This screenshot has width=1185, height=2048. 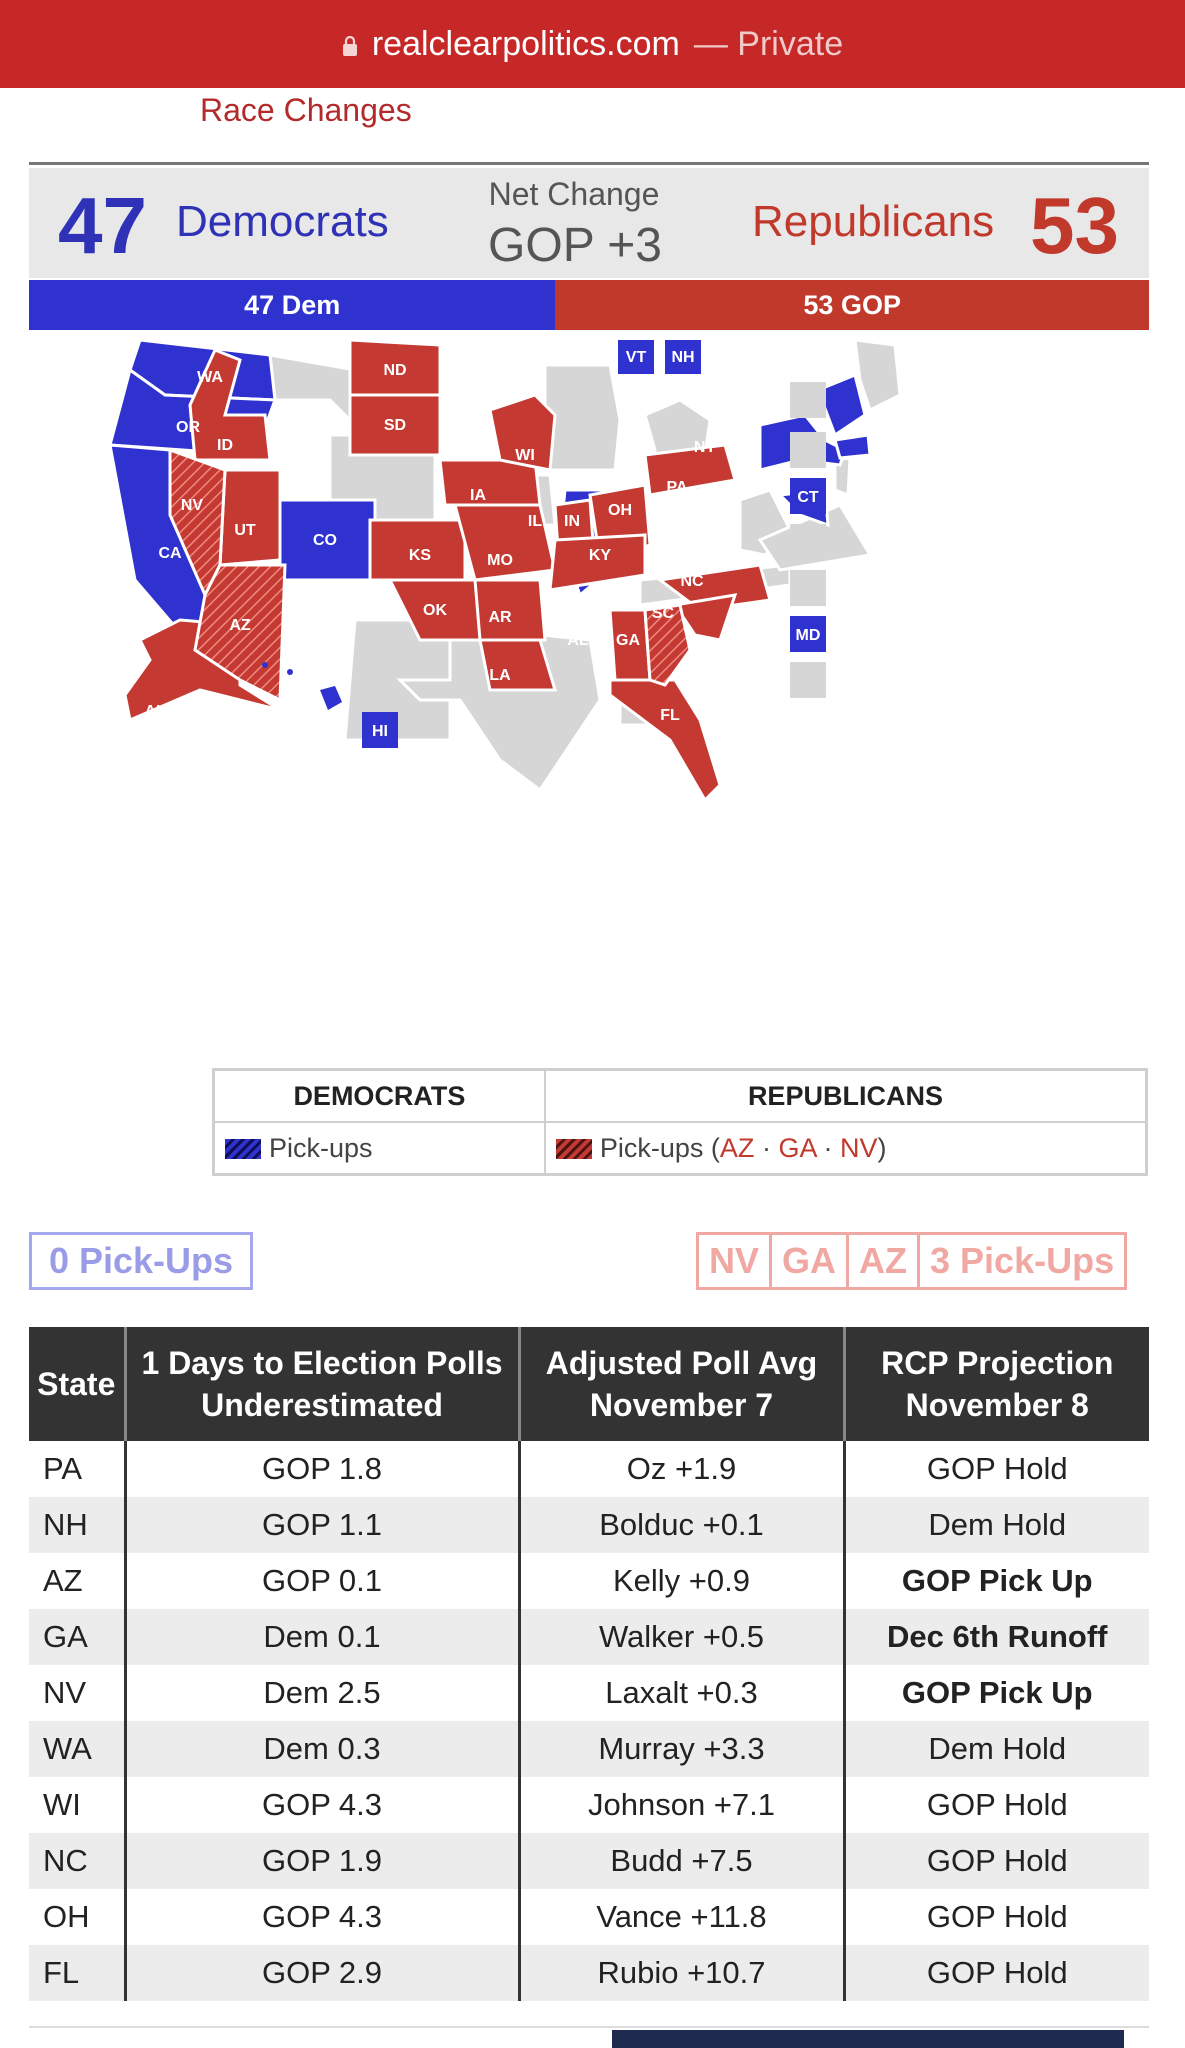 I want to click on box-nh, so click(x=683, y=357).